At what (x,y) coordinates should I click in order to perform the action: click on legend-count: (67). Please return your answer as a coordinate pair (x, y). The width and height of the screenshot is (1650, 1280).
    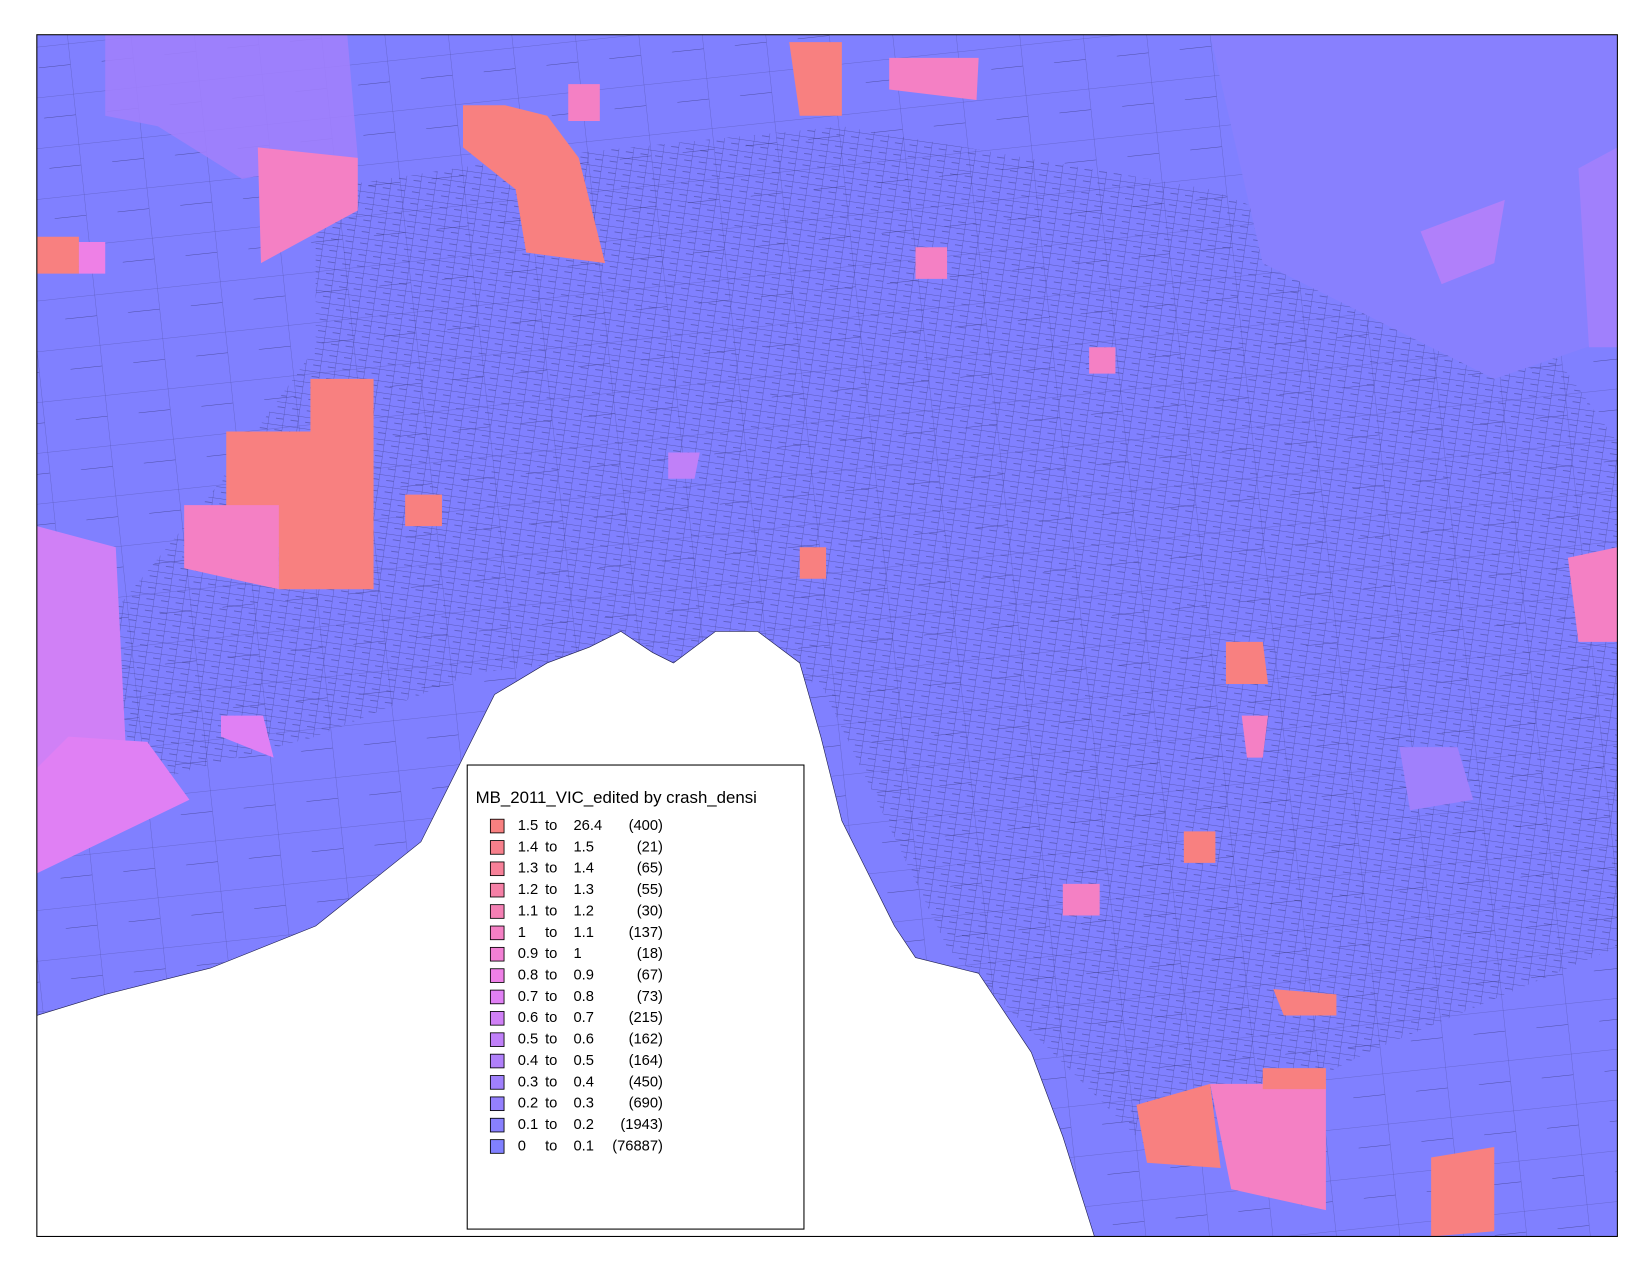
    Looking at the image, I should click on (650, 975).